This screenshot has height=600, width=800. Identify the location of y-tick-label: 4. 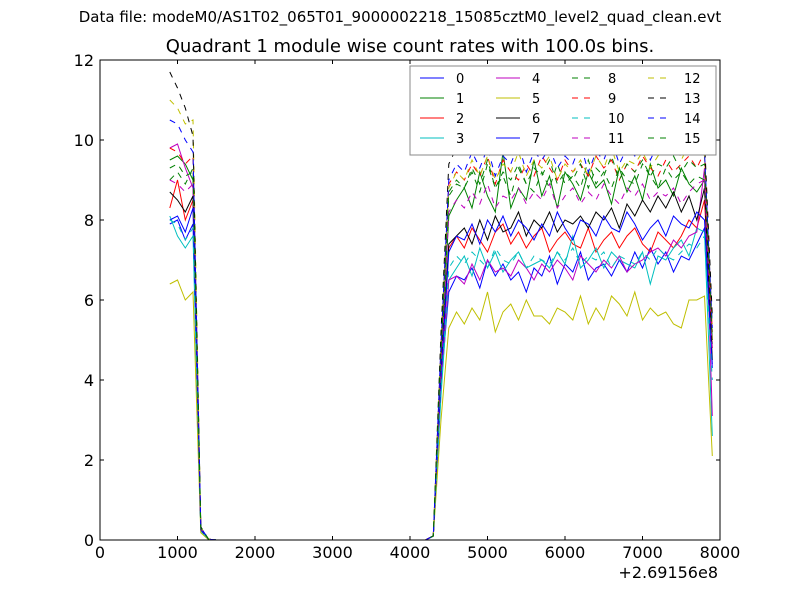
(89, 380).